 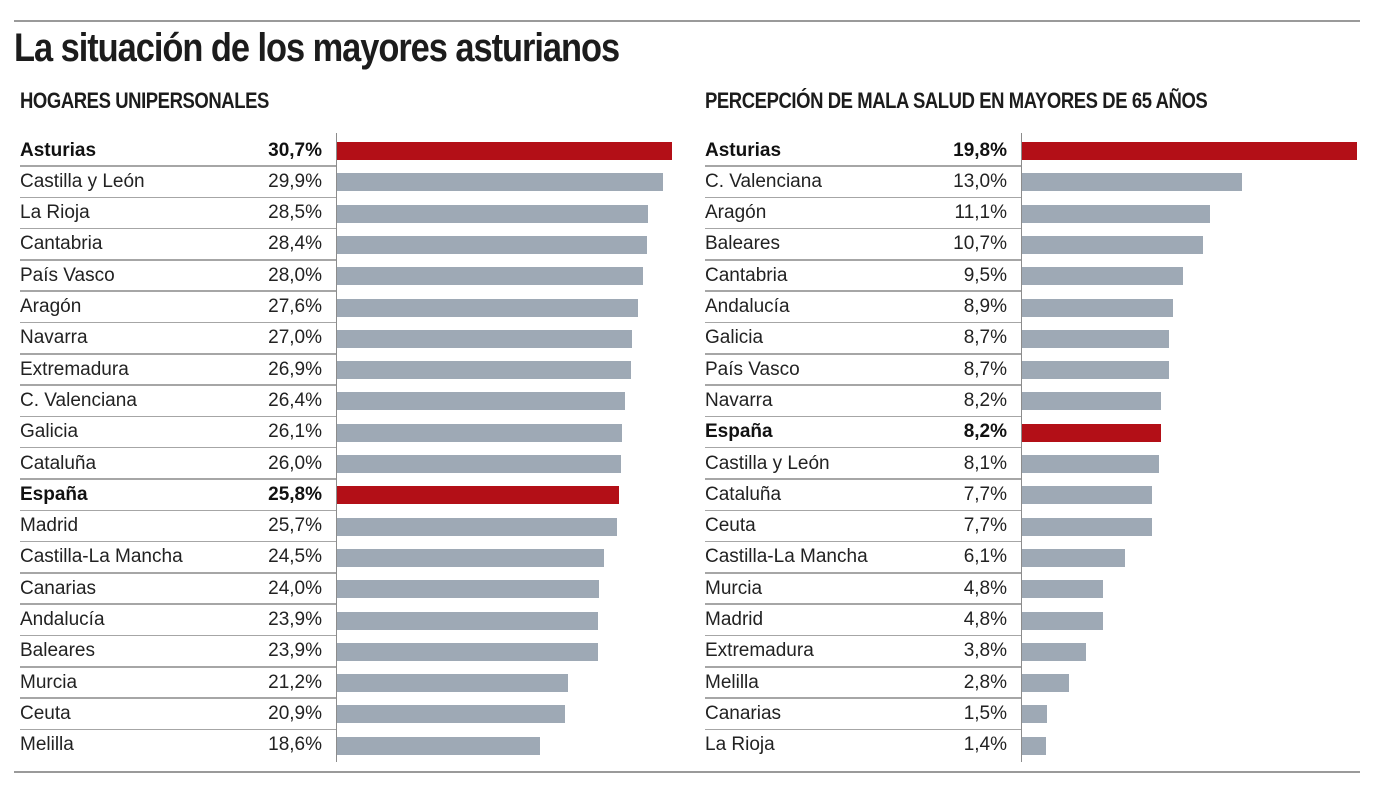 I want to click on chart-row: España 25,8%, so click(x=178, y=496).